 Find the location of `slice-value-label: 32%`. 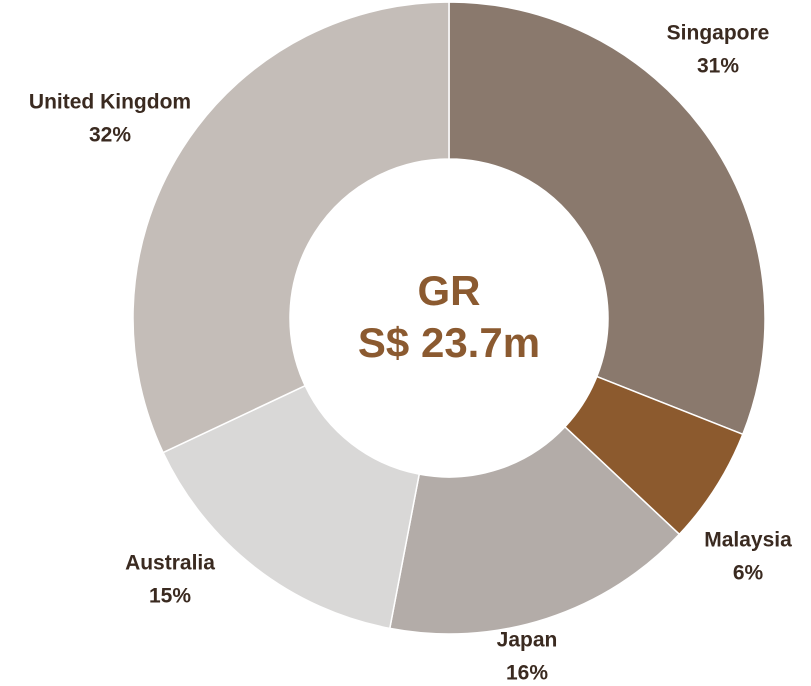

slice-value-label: 32% is located at coordinates (110, 135).